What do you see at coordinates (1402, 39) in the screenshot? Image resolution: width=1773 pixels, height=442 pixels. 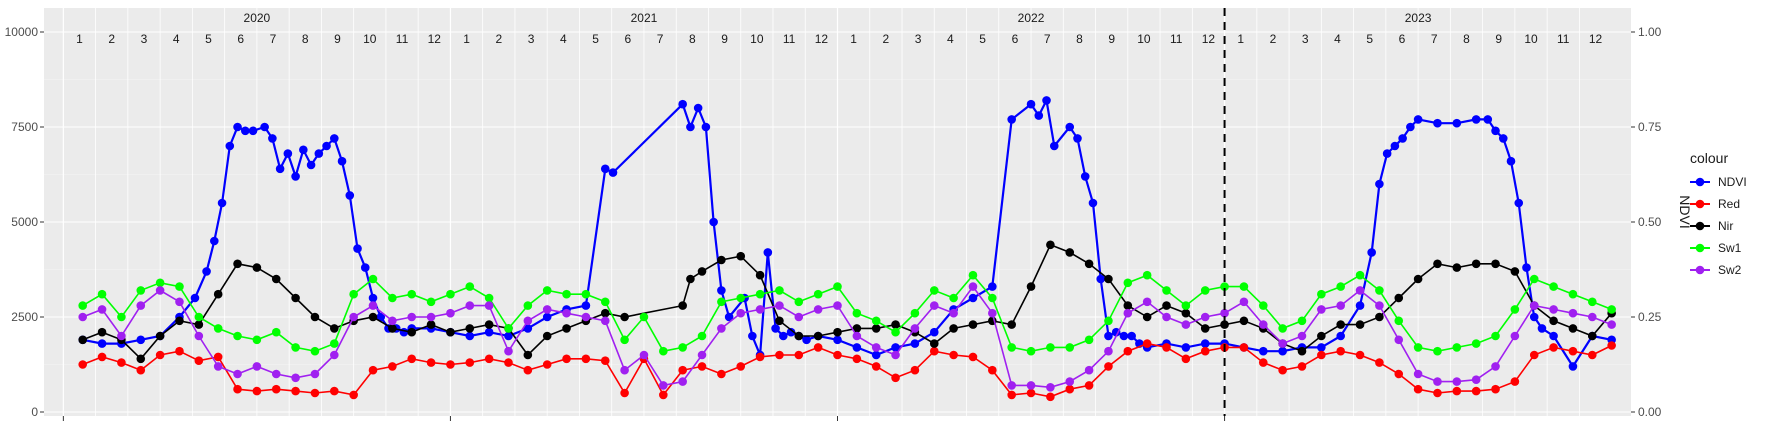 I see `month-label: 6` at bounding box center [1402, 39].